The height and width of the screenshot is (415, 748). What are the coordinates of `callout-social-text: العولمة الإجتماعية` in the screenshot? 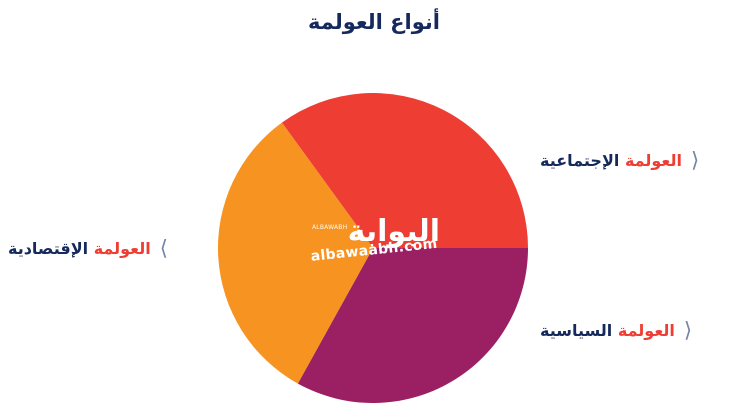 It's located at (611, 160).